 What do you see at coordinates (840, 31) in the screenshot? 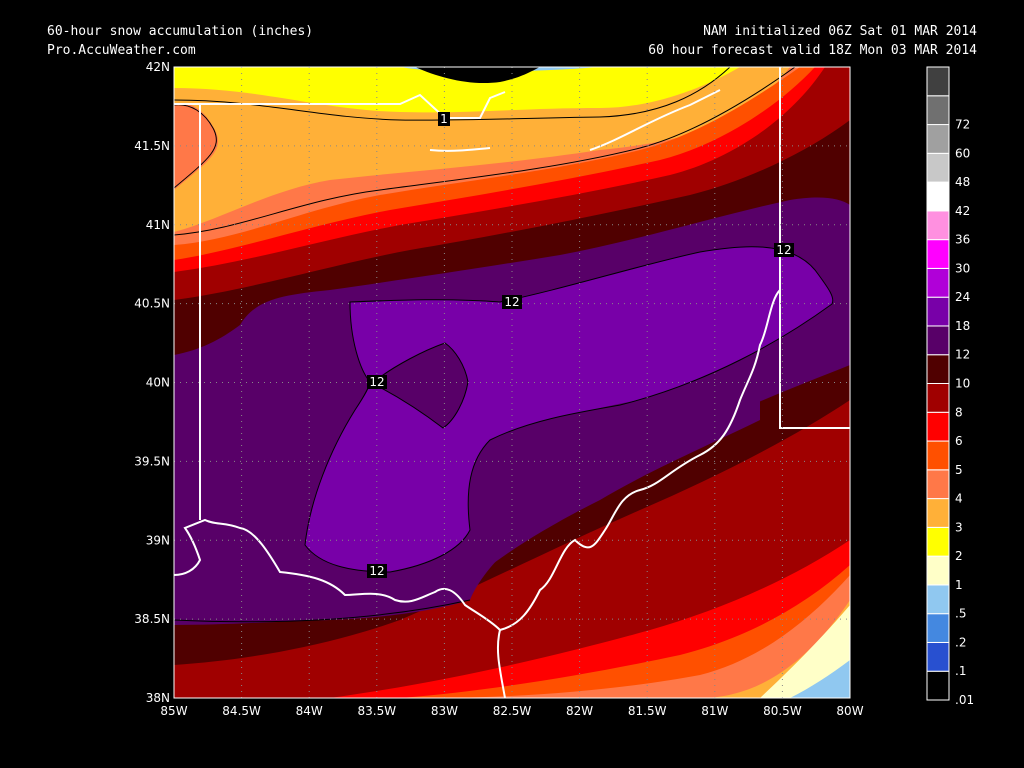
I see `model-init-label: NAM initialized 06Z Sat 01 MAR 2014` at bounding box center [840, 31].